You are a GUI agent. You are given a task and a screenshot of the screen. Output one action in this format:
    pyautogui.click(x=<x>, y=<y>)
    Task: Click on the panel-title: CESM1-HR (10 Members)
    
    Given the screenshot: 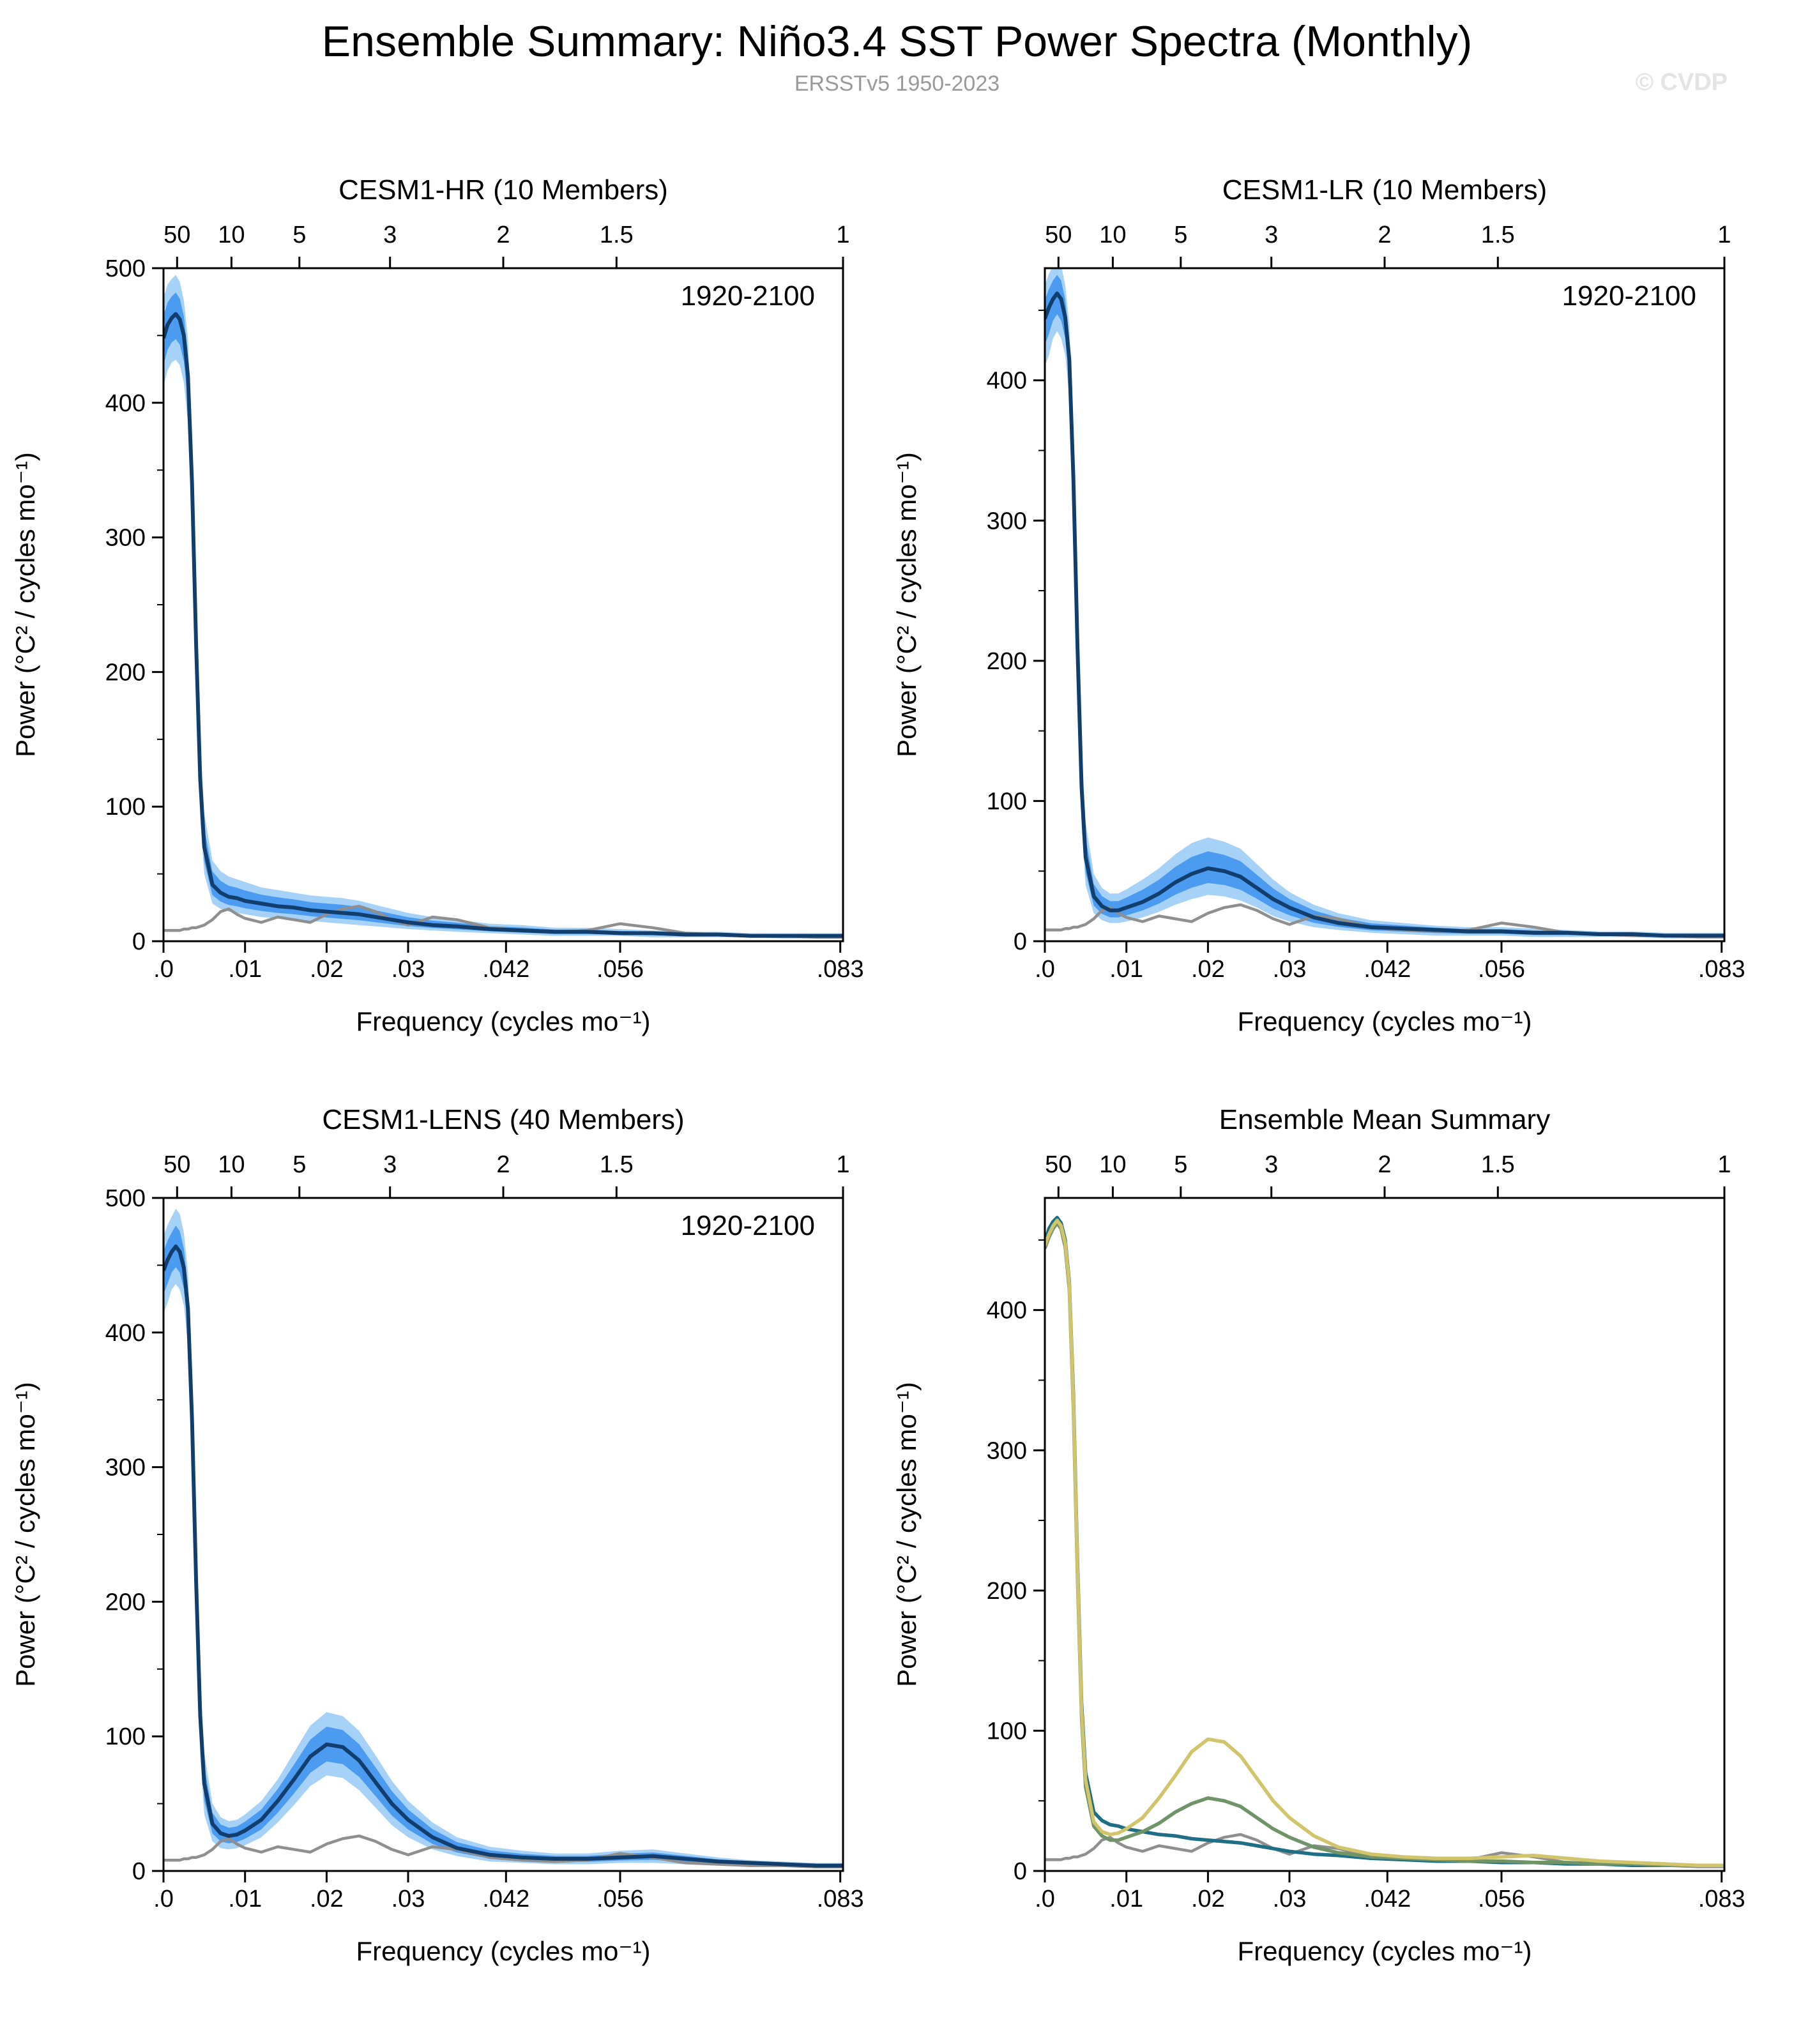 What is the action you would take?
    pyautogui.click(x=503, y=190)
    